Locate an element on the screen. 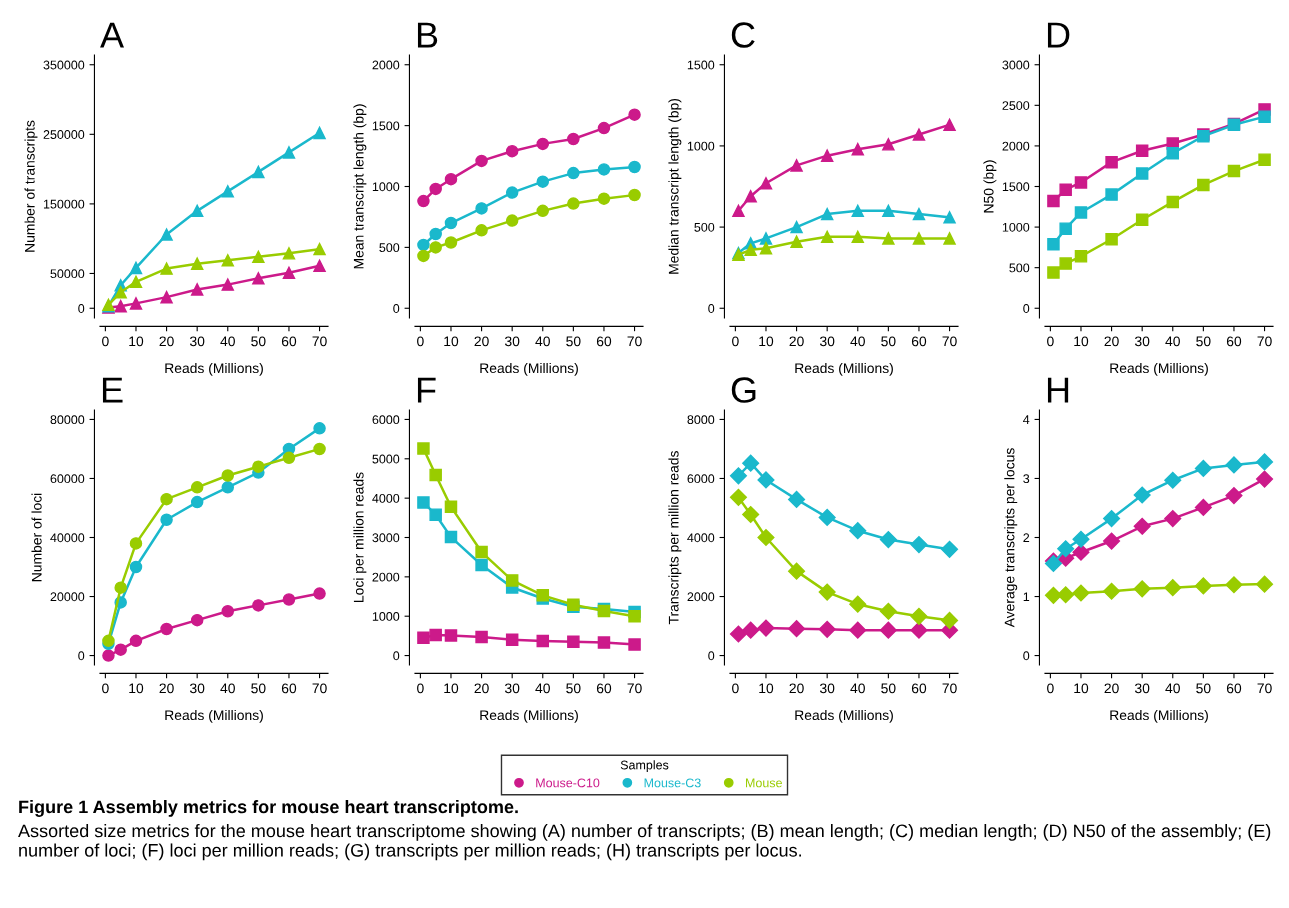 This screenshot has width=1289, height=908. chart-title: D is located at coordinates (1058, 35).